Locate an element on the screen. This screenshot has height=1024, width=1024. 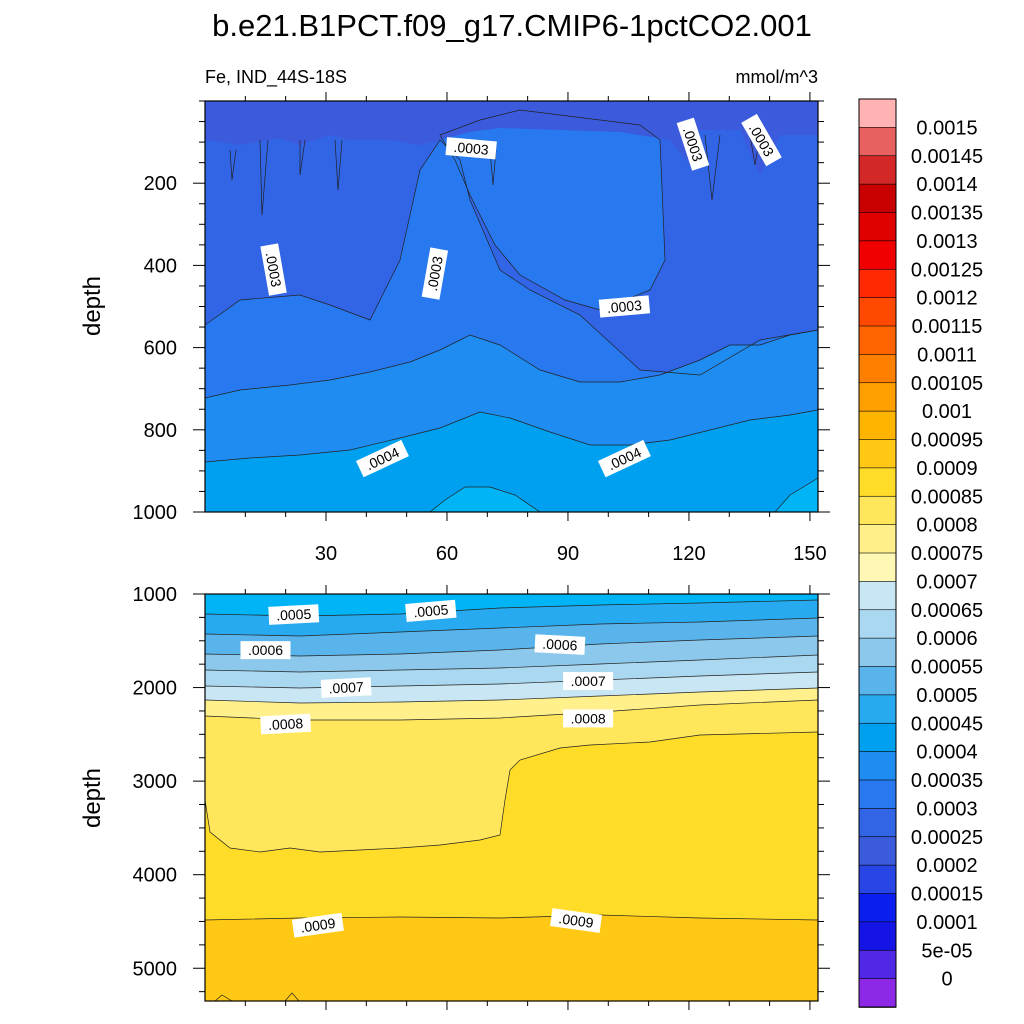
y-tick-label: 200 is located at coordinates (160, 184).